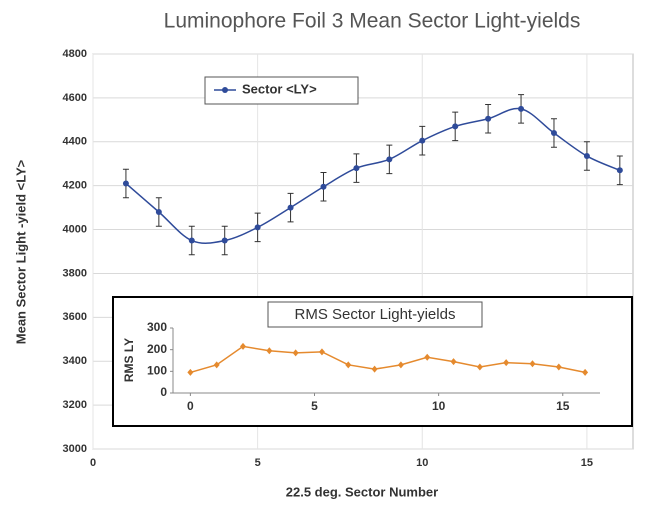 The image size is (652, 511). What do you see at coordinates (388, 359) in the screenshot?
I see `series-line` at bounding box center [388, 359].